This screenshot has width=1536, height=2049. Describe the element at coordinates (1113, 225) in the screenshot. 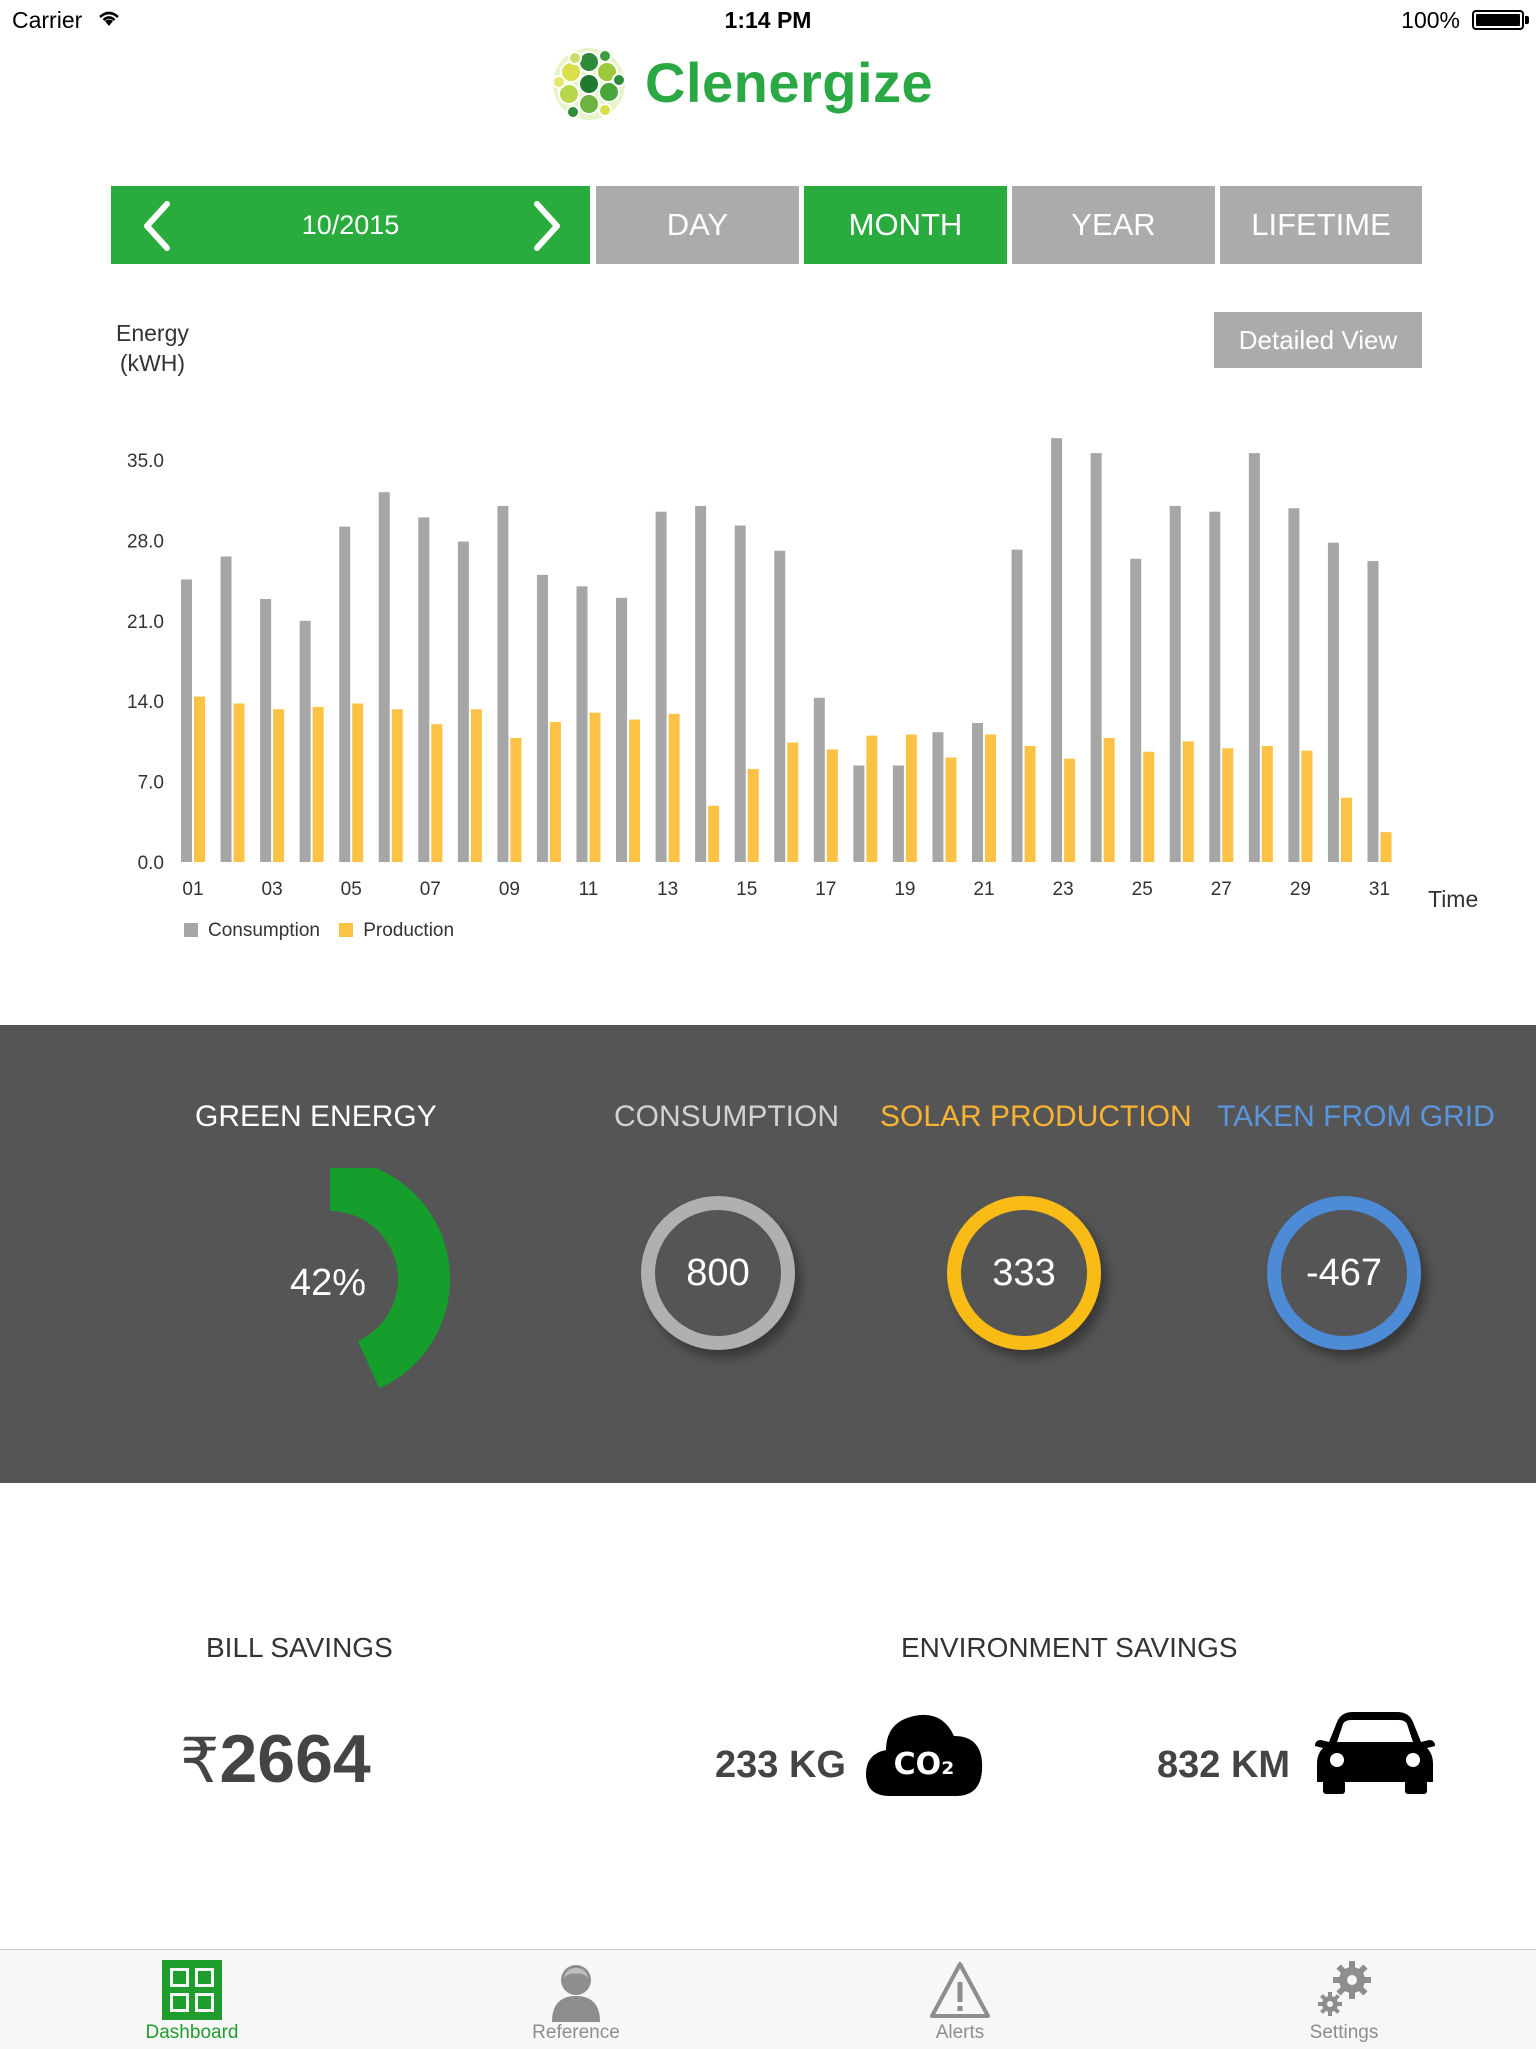

I see `tab-year: YEAR` at that location.